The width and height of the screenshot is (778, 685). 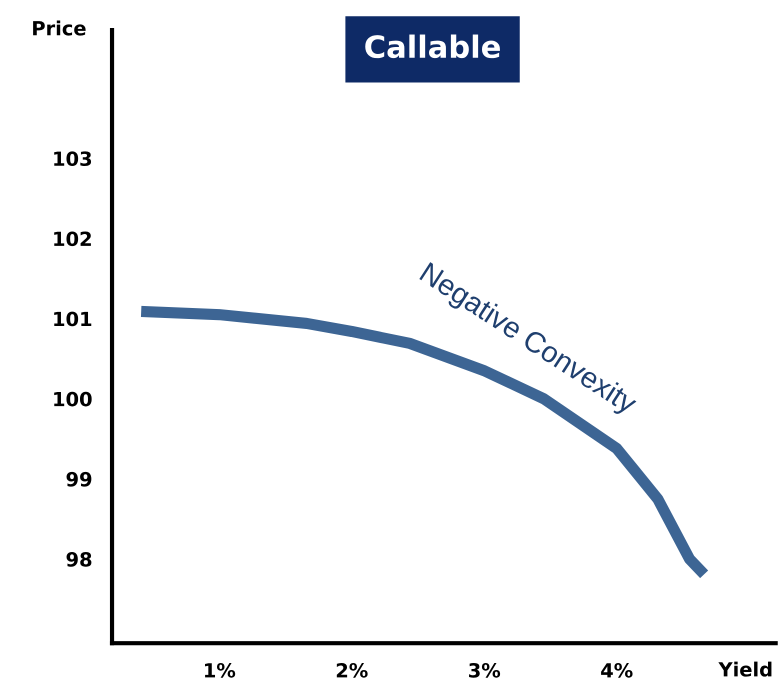 What do you see at coordinates (79, 479) in the screenshot?
I see `y-tick-label: 99` at bounding box center [79, 479].